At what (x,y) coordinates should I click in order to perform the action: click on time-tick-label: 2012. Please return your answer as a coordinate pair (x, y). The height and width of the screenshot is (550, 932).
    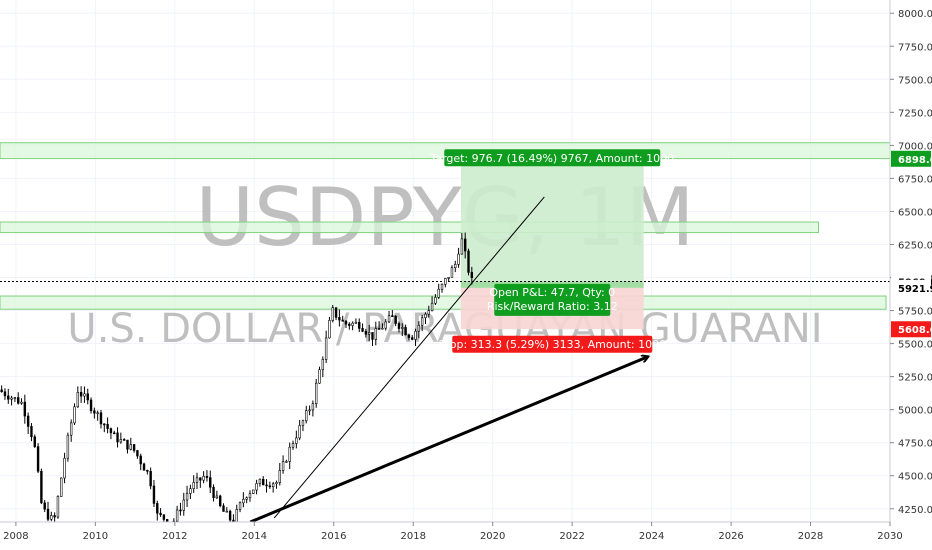
    Looking at the image, I should click on (174, 536).